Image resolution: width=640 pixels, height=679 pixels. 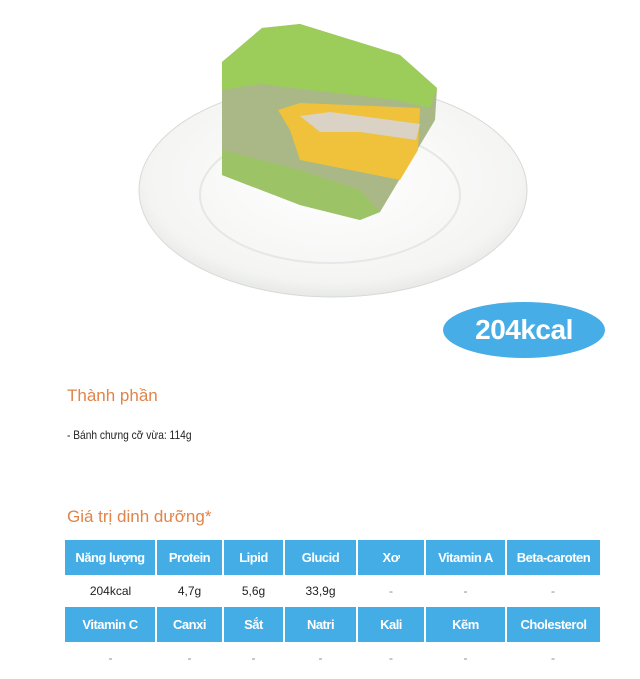 I want to click on ingredient-item: - Bánh chưng cỡ vừa: 114g, so click(x=129, y=435).